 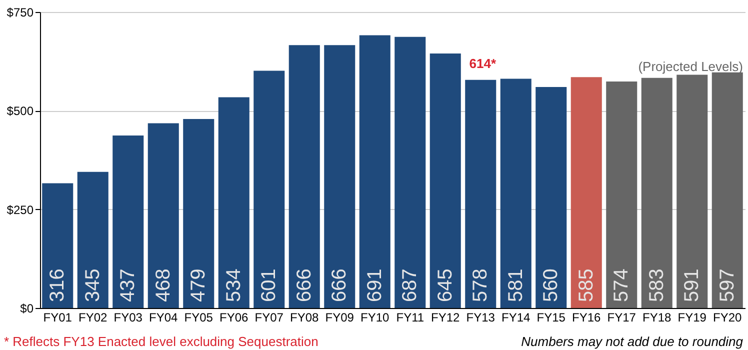 What do you see at coordinates (128, 317) in the screenshot?
I see `x-tick-label: FY03` at bounding box center [128, 317].